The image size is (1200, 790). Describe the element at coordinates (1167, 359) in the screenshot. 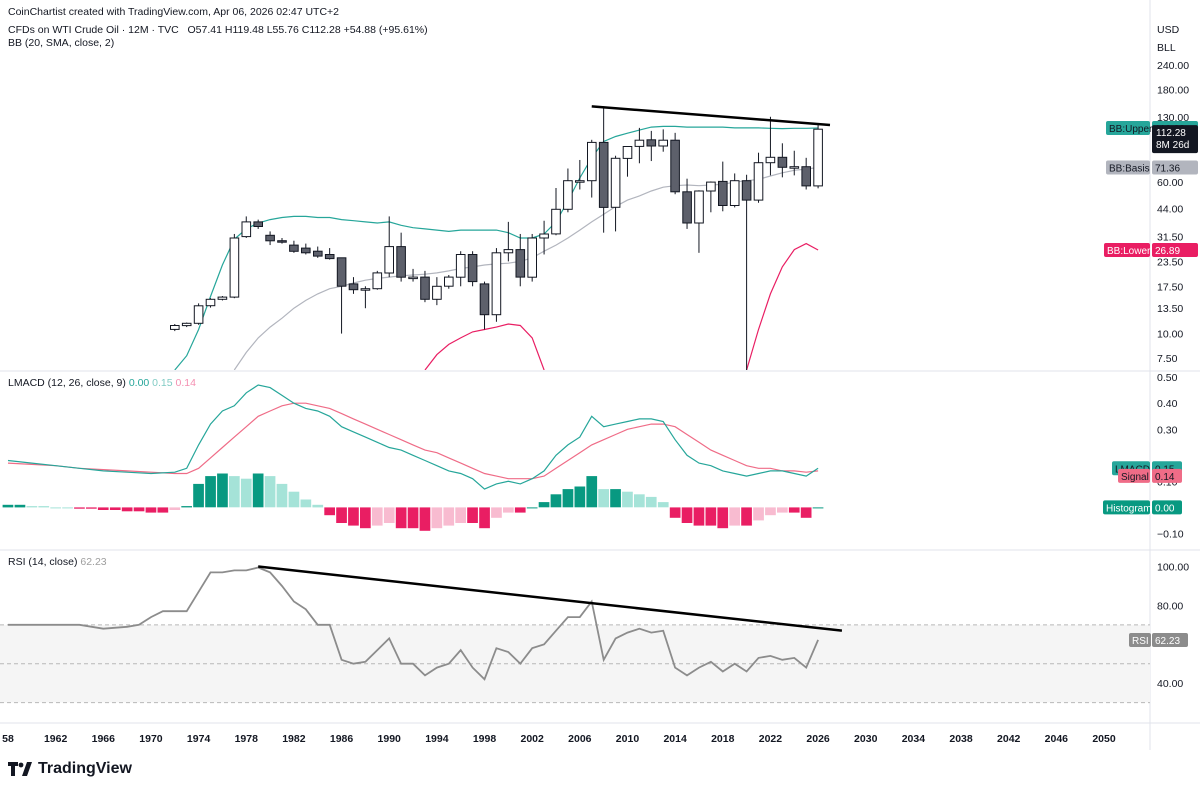

I see `price-tick-label: 7.50` at that location.